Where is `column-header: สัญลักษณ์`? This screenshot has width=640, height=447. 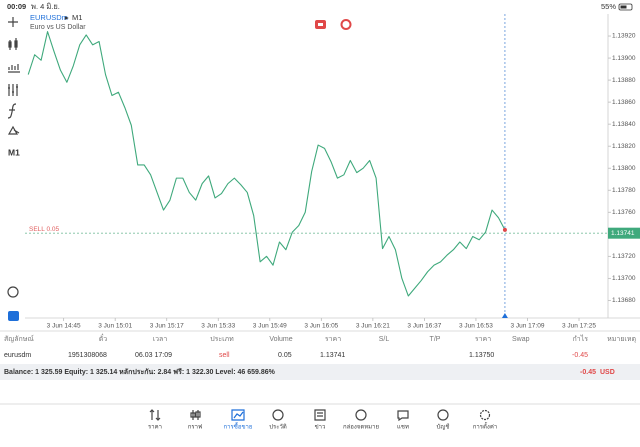
column-header: สัญลักษณ์ is located at coordinates (19, 339).